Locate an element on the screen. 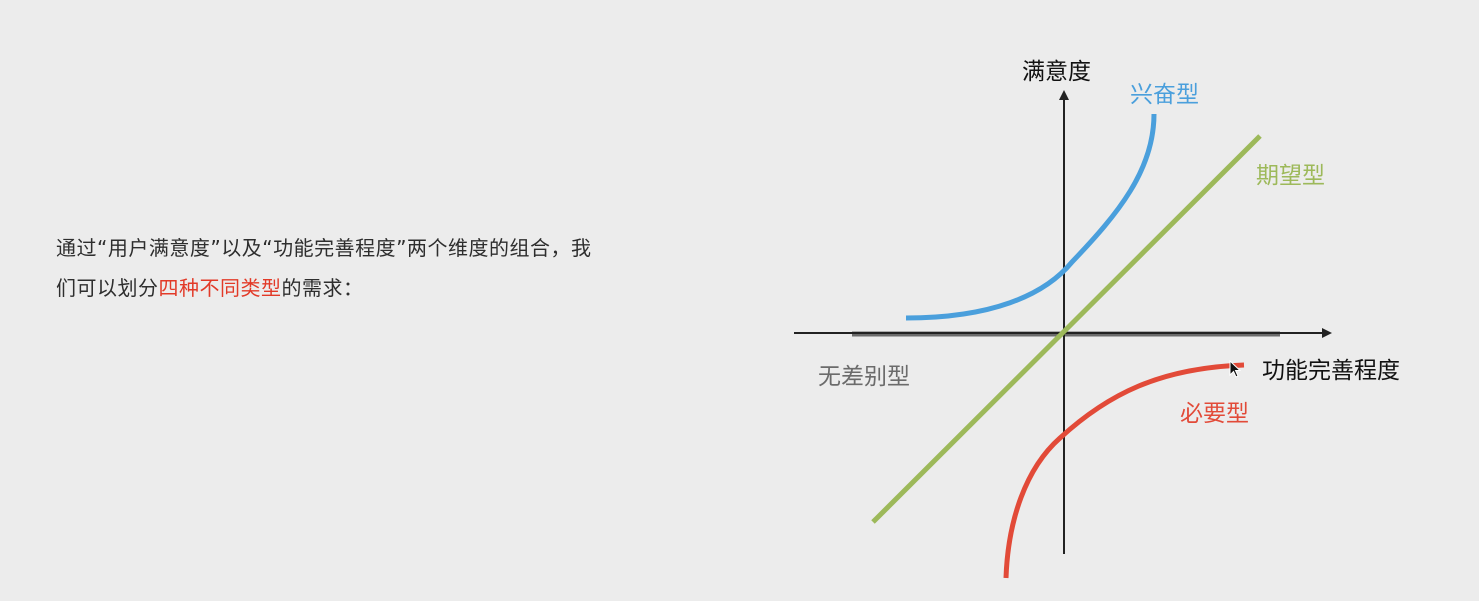  intro-line-2: 们可以划分四种不同类型的需求： is located at coordinates (391, 288).